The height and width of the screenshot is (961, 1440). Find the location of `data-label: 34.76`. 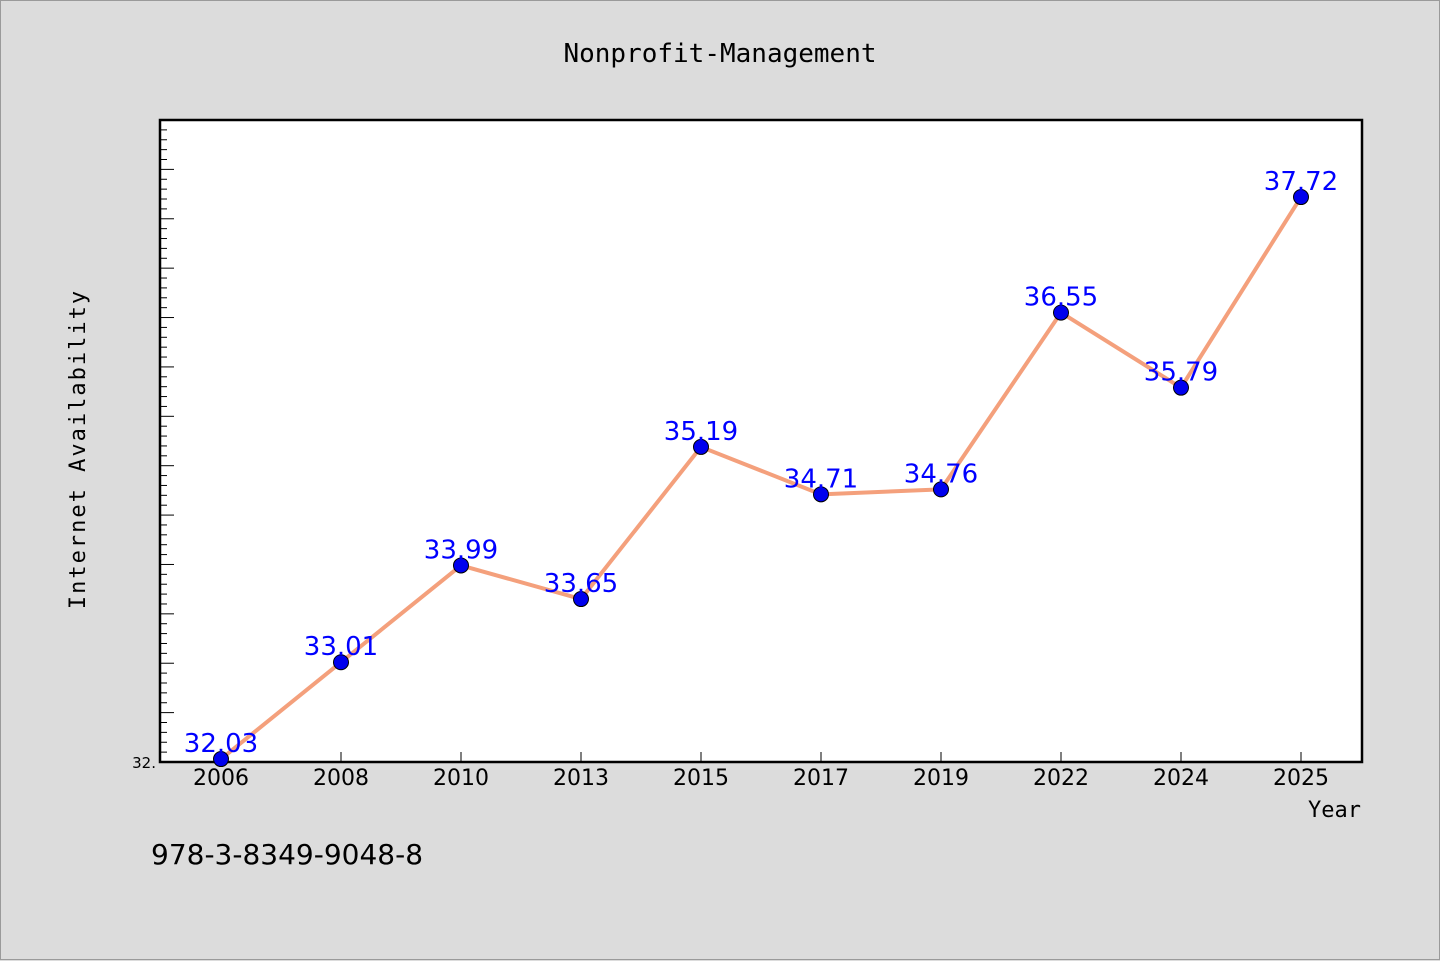

data-label: 34.76 is located at coordinates (941, 474).